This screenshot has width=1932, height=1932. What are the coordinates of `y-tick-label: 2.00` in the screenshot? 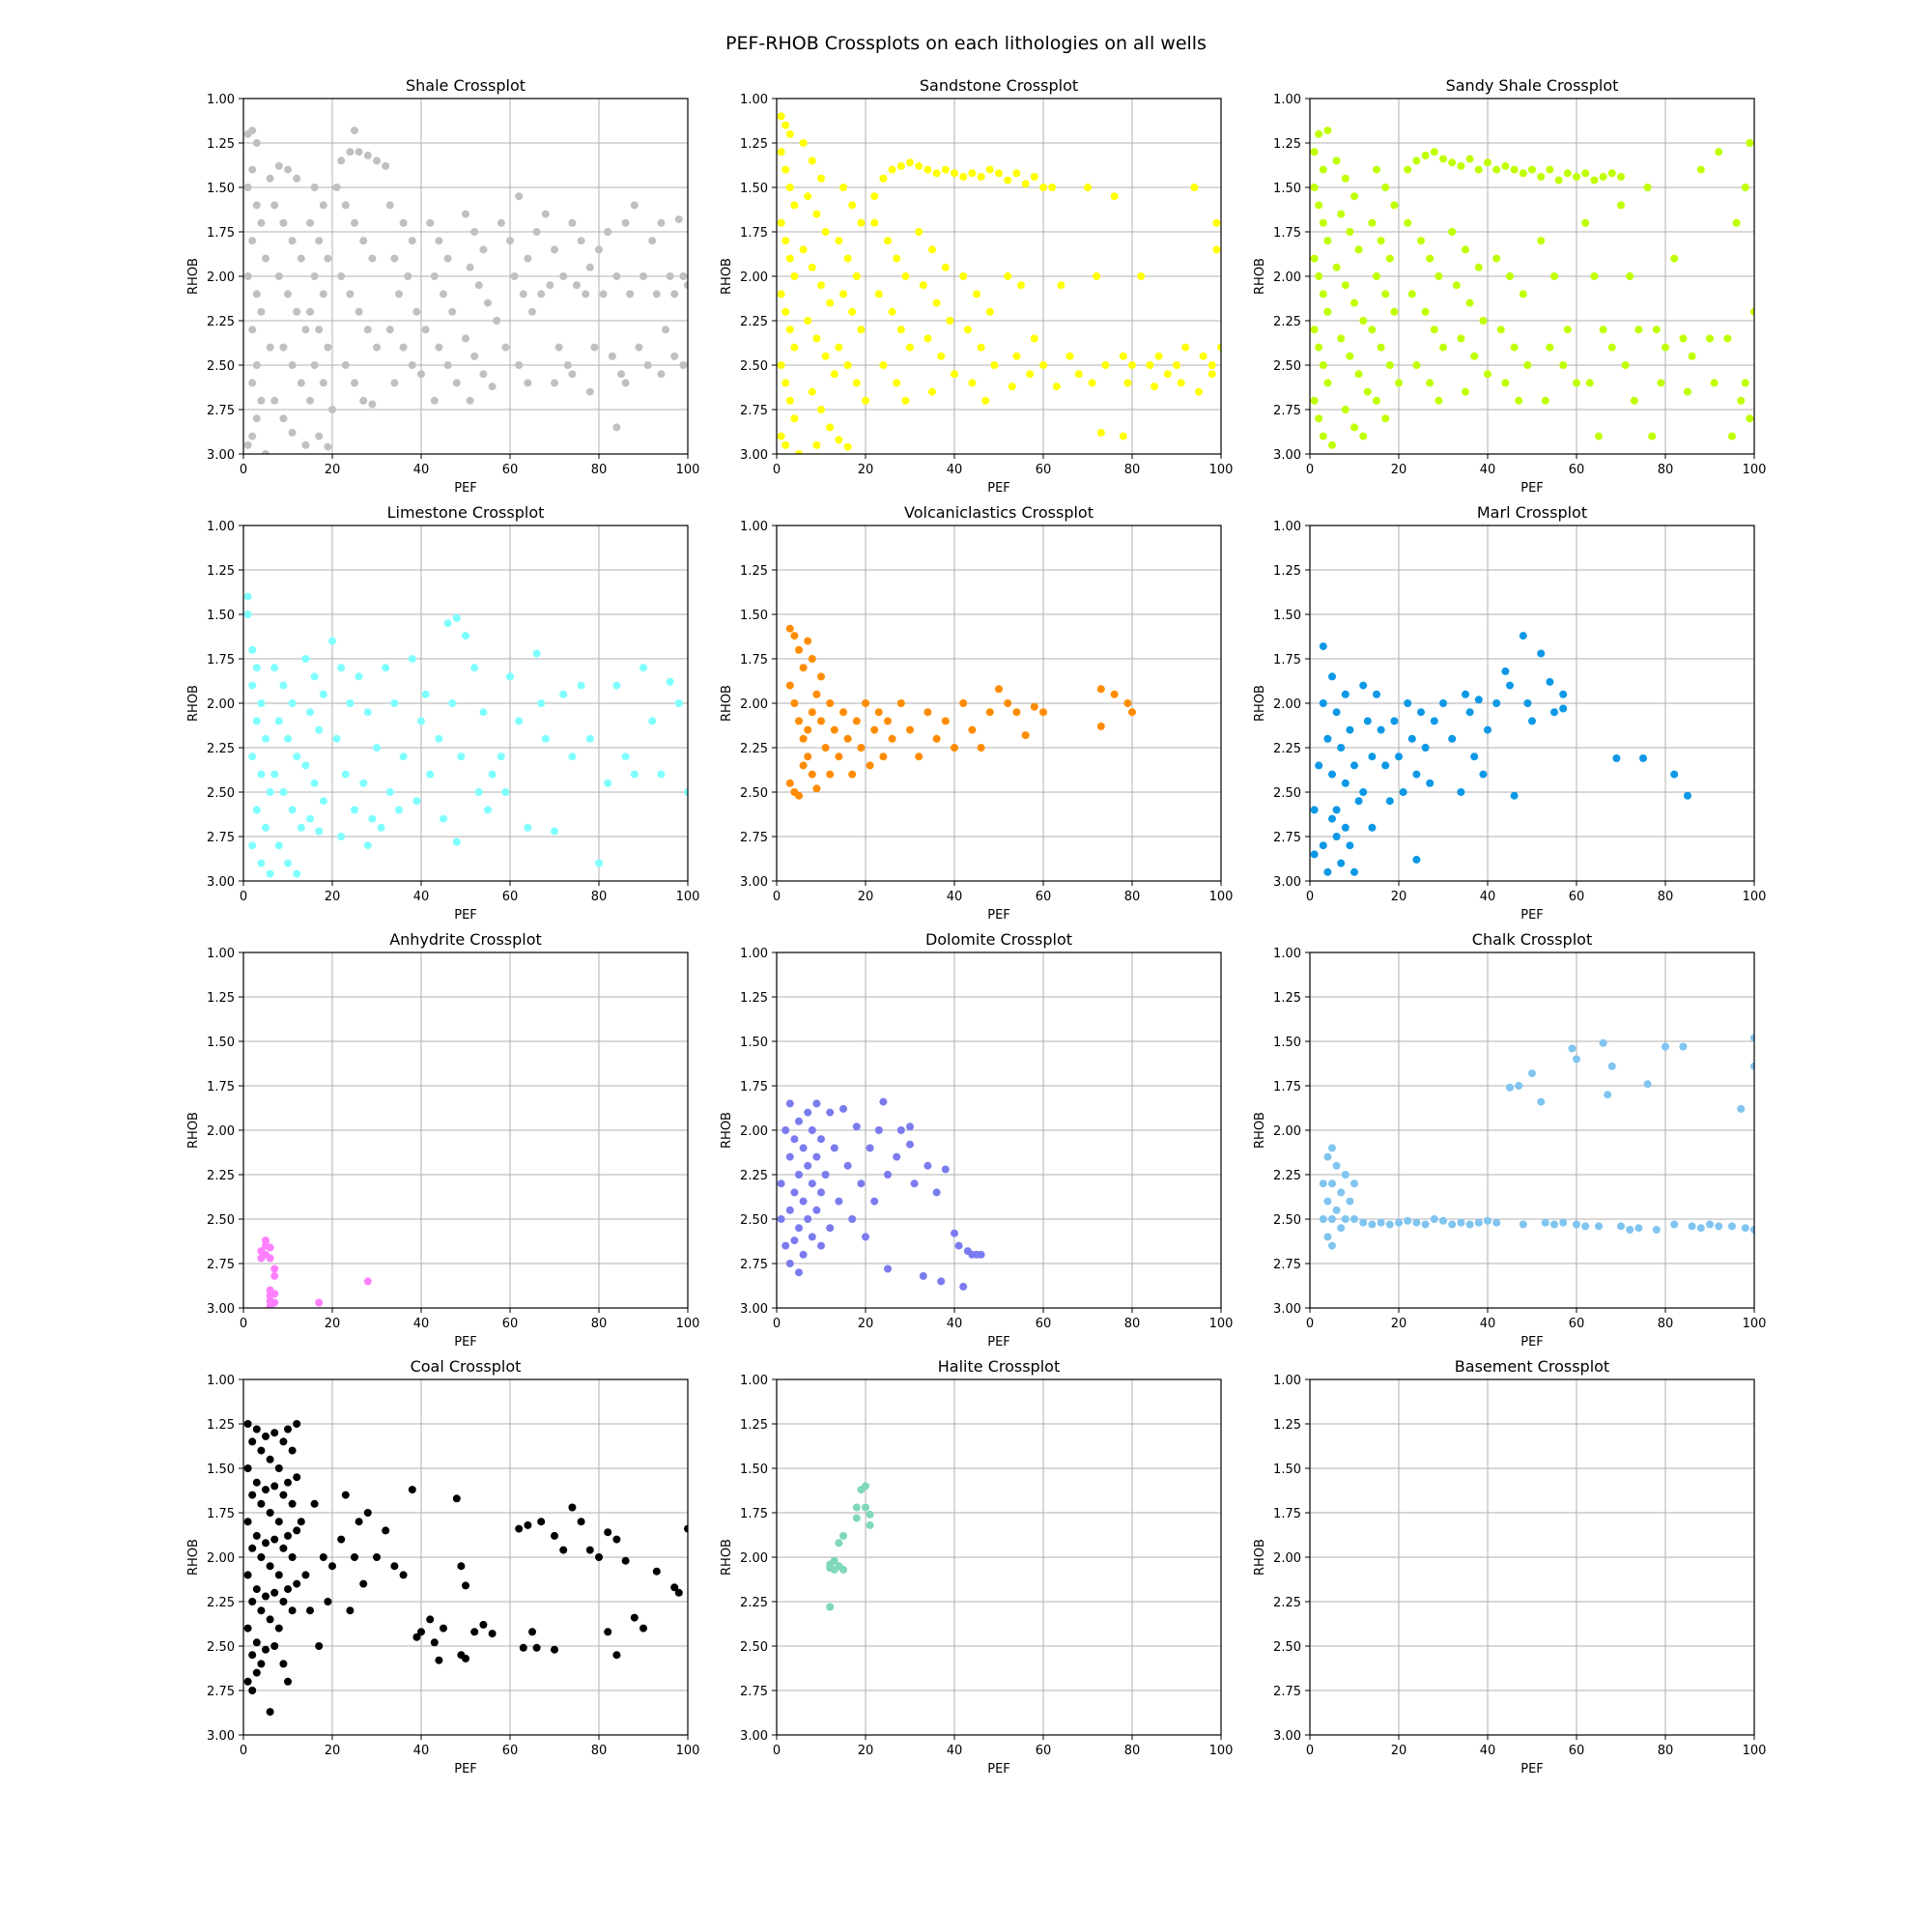 It's located at (754, 277).